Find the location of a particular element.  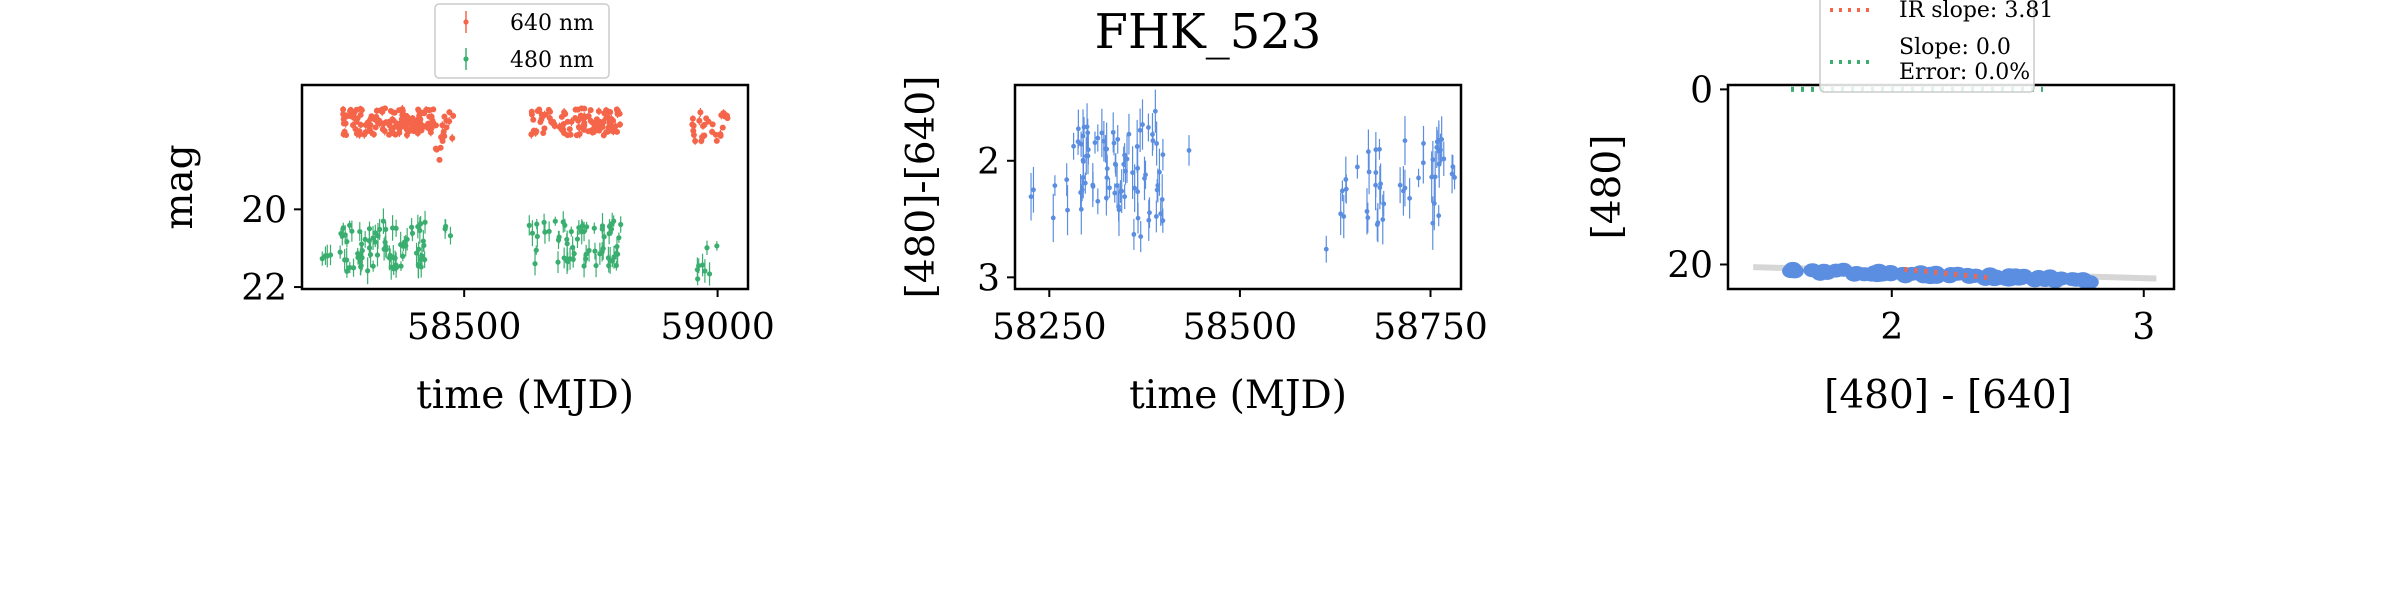

x-ticks: 58500 59000 is located at coordinates (591, 318).